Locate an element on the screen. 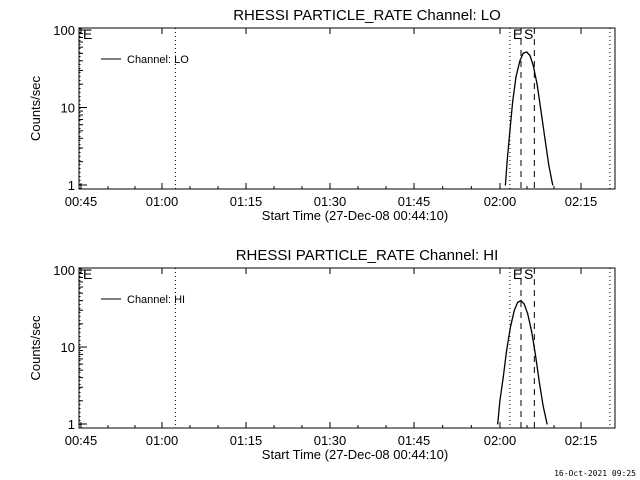 This screenshot has width=640, height=480. legend-label: Channel: HI is located at coordinates (156, 300).